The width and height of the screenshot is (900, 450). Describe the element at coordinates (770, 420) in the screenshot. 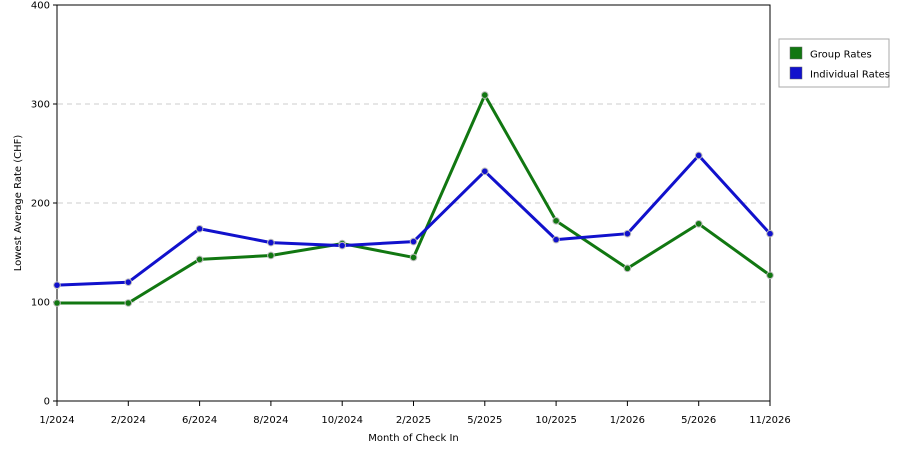

I see `x-tick-label: 11/2026` at that location.